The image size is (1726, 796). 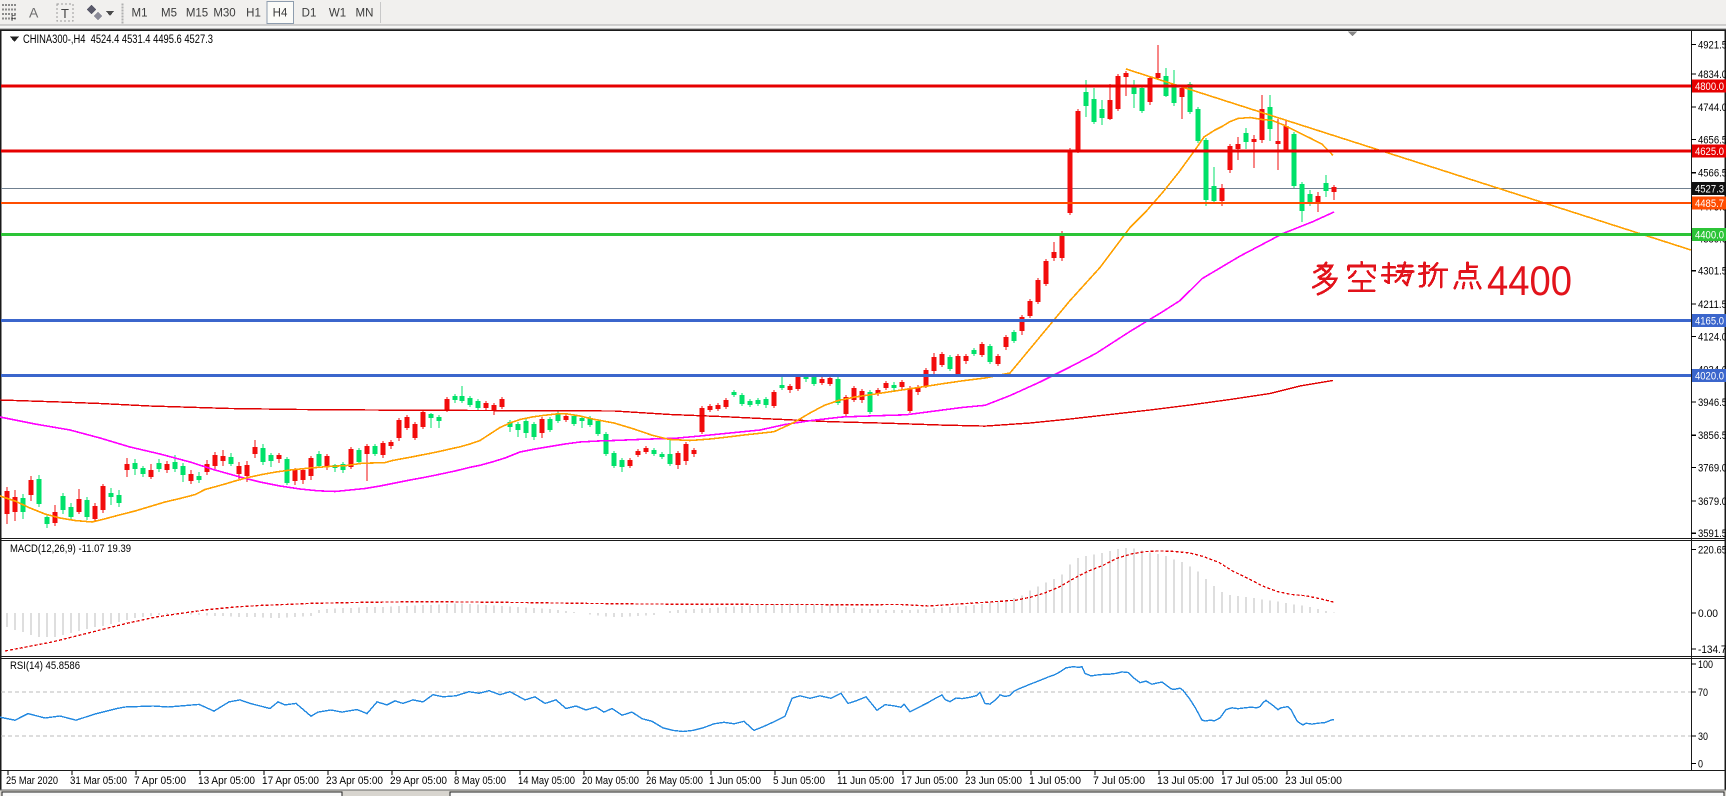 I want to click on svg-text: 3856.5, so click(x=1712, y=436).